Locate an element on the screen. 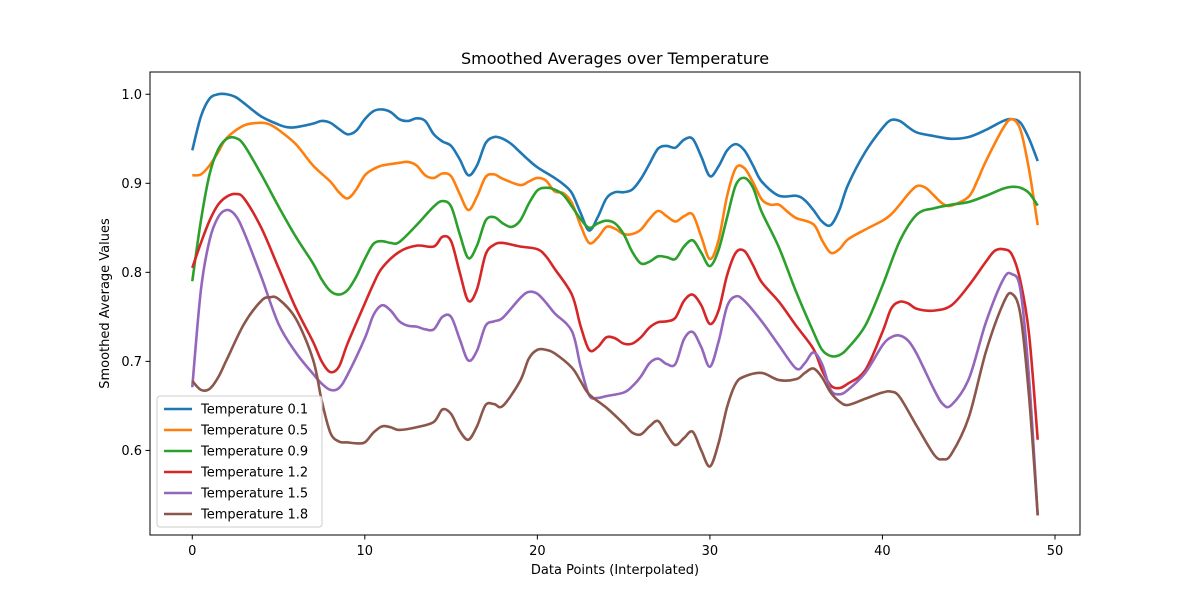  x-tick-label: 0 is located at coordinates (192, 551).